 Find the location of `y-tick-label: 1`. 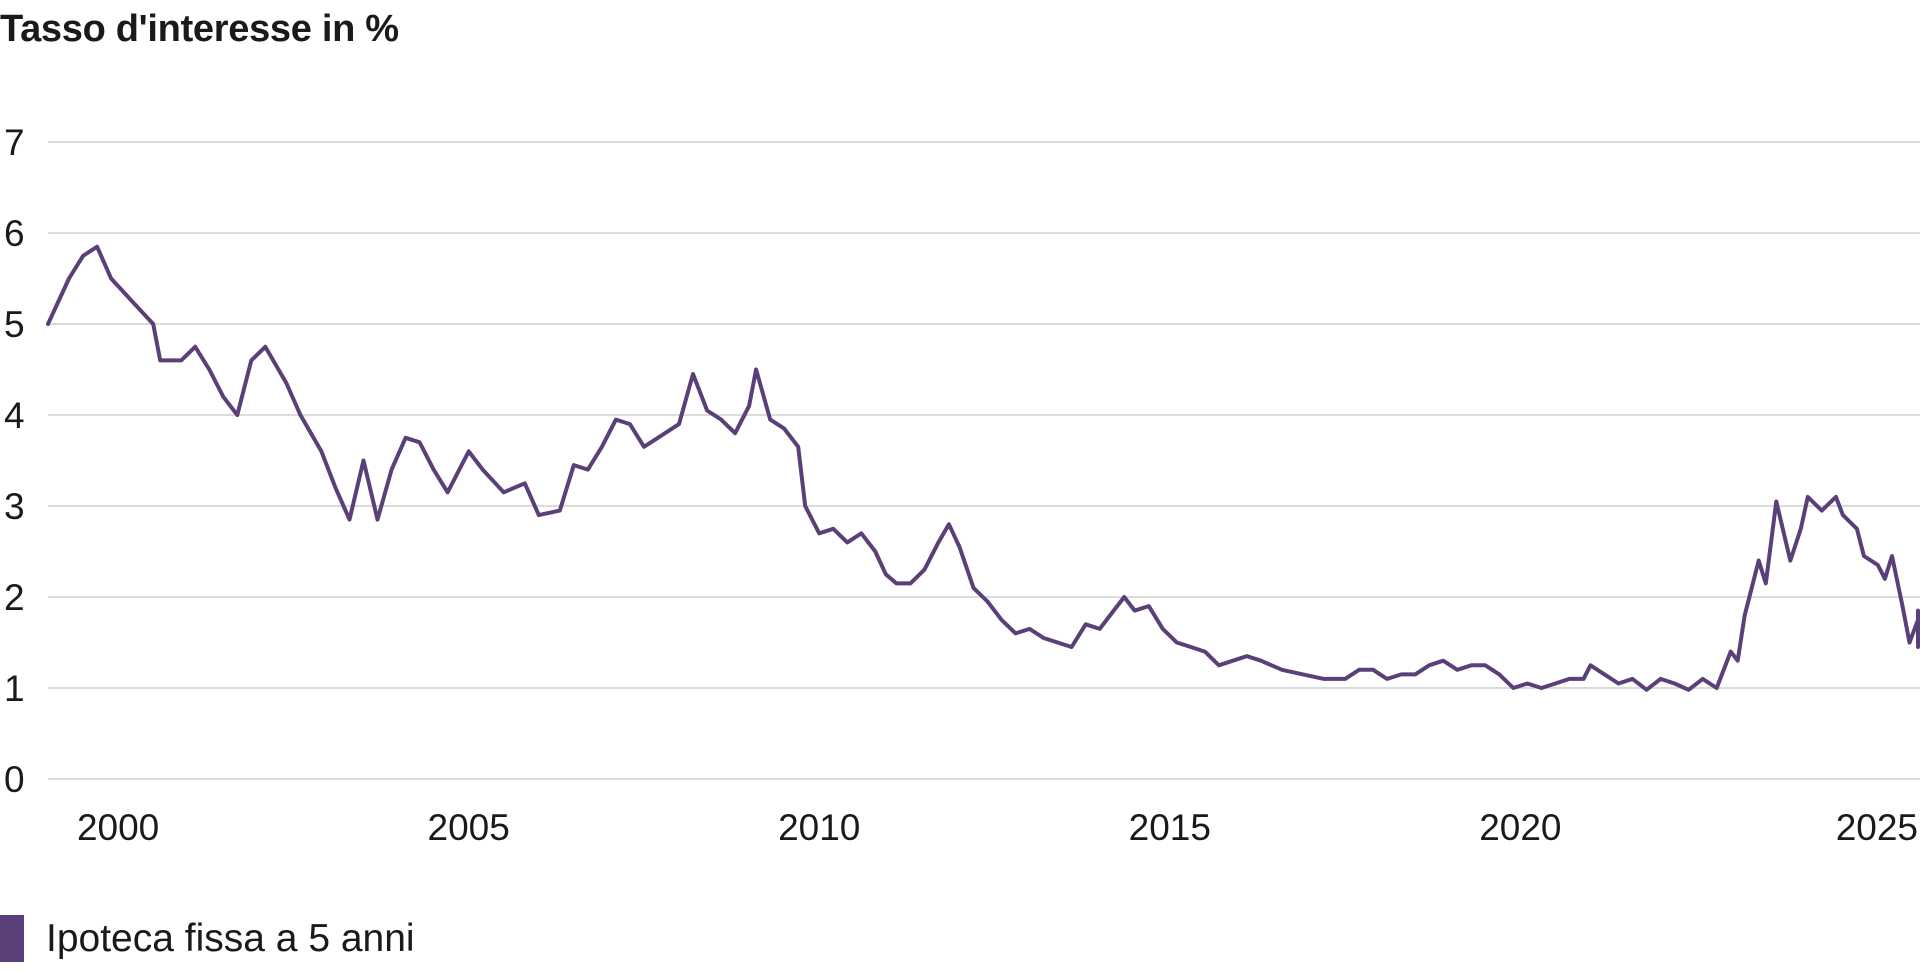

y-tick-label: 1 is located at coordinates (14, 688).